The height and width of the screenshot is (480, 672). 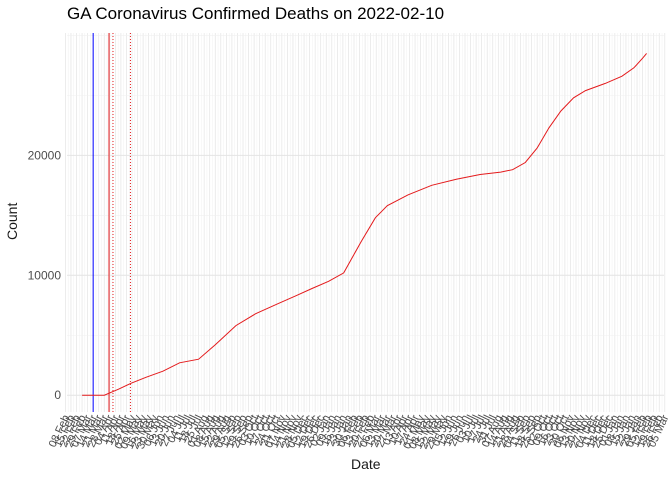 What do you see at coordinates (57, 395) in the screenshot?
I see `y-tick-label: 0` at bounding box center [57, 395].